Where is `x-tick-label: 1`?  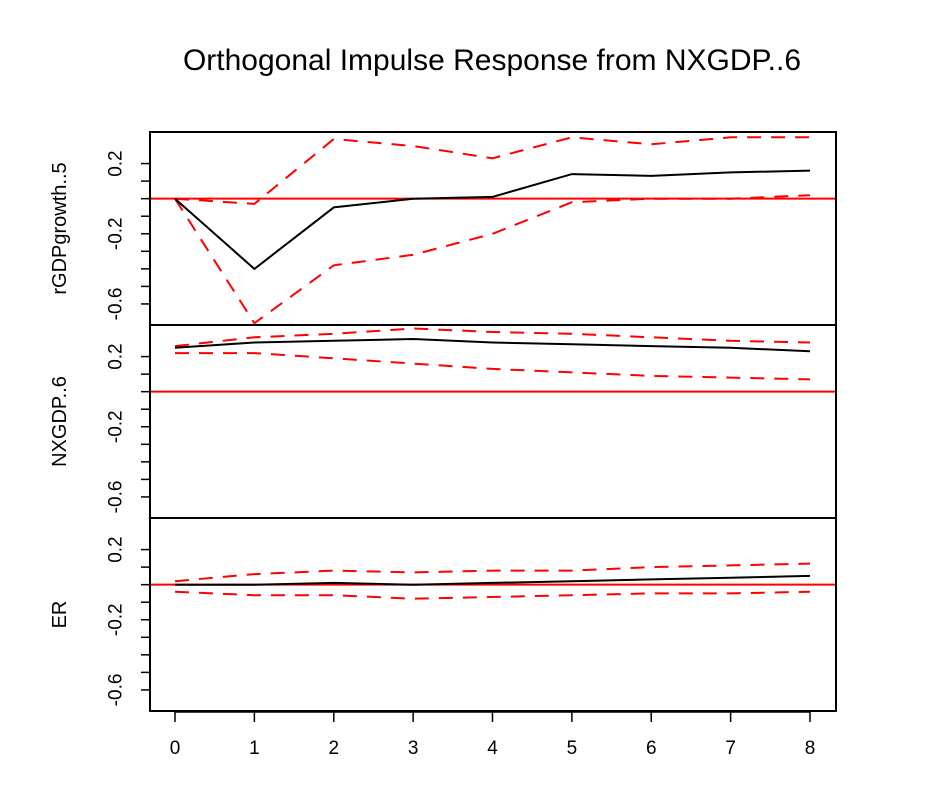 x-tick-label: 1 is located at coordinates (254, 748).